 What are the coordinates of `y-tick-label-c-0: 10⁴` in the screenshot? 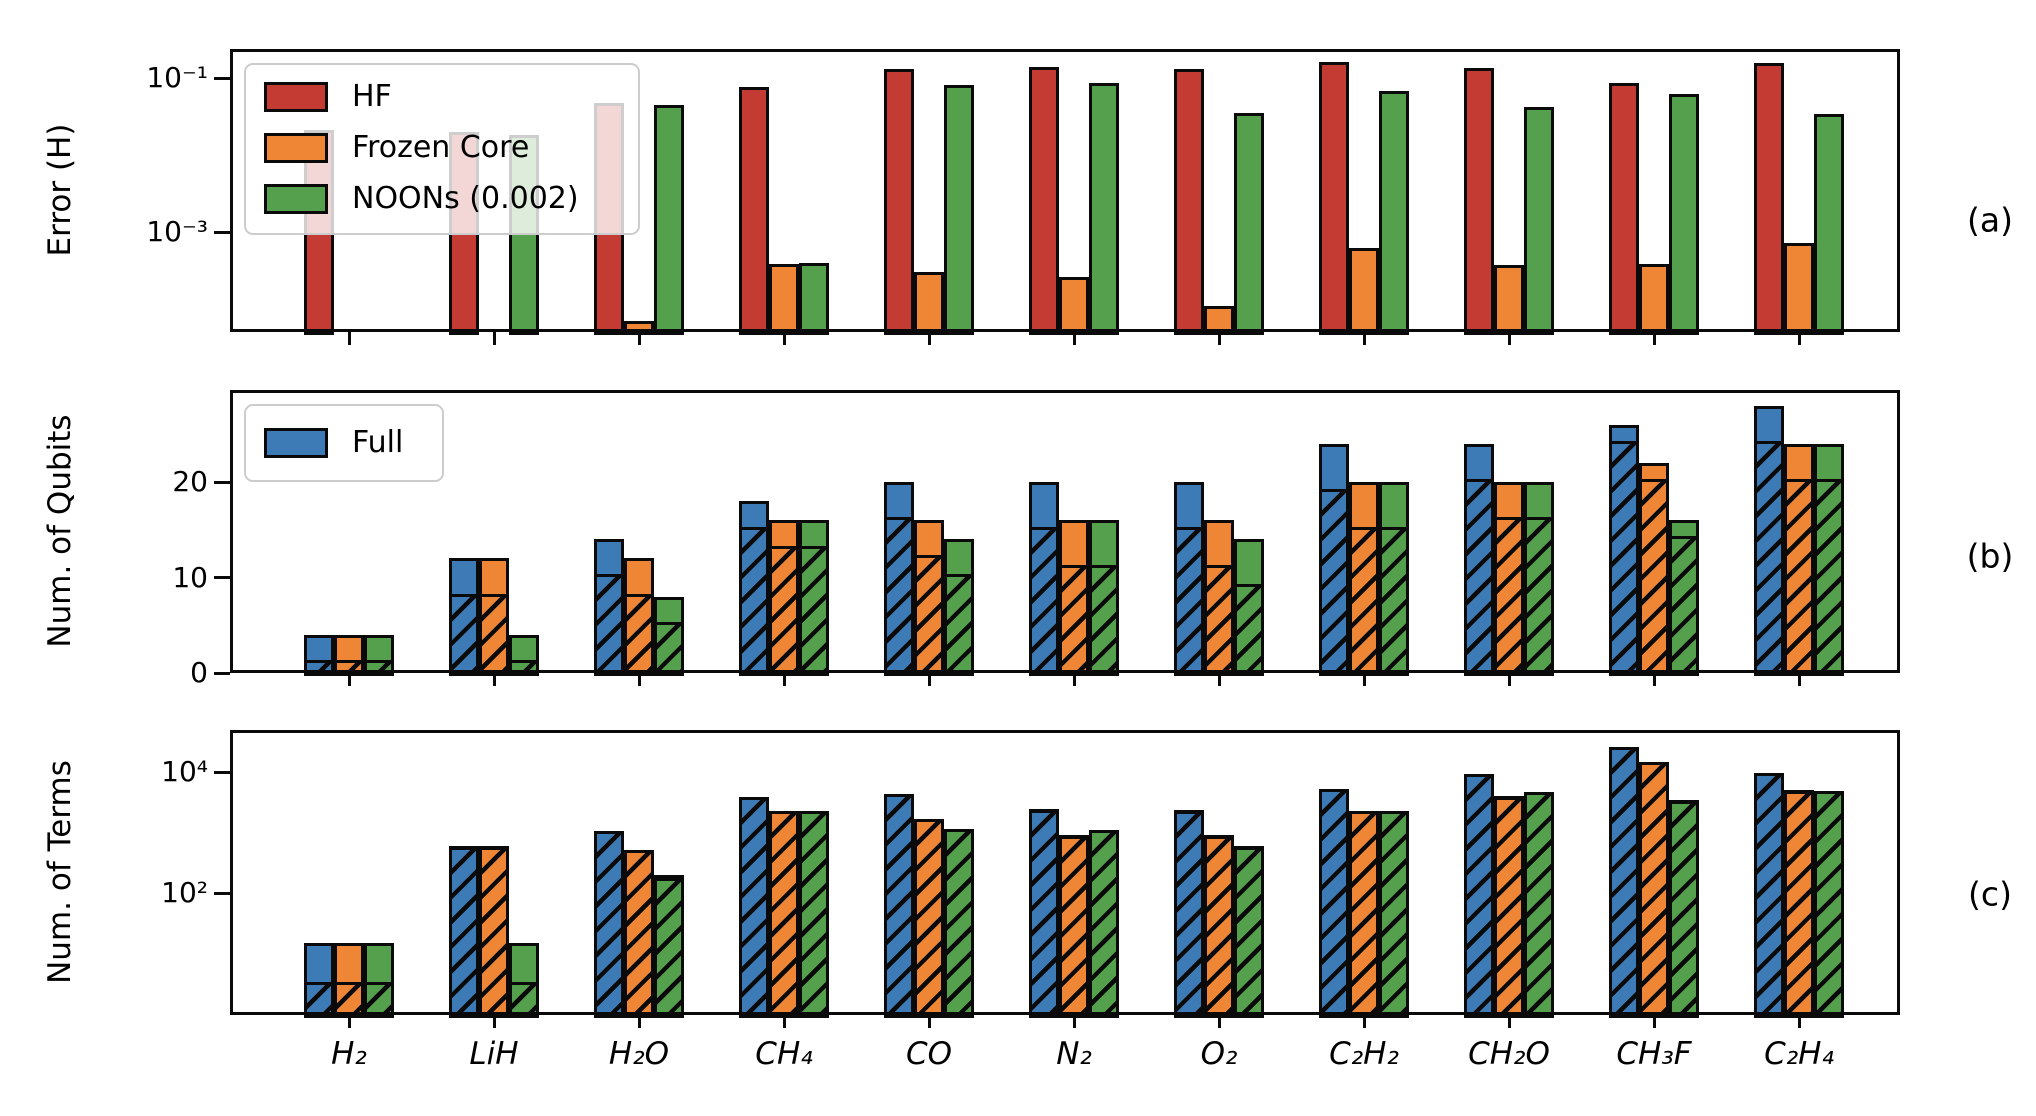 It's located at (184, 771).